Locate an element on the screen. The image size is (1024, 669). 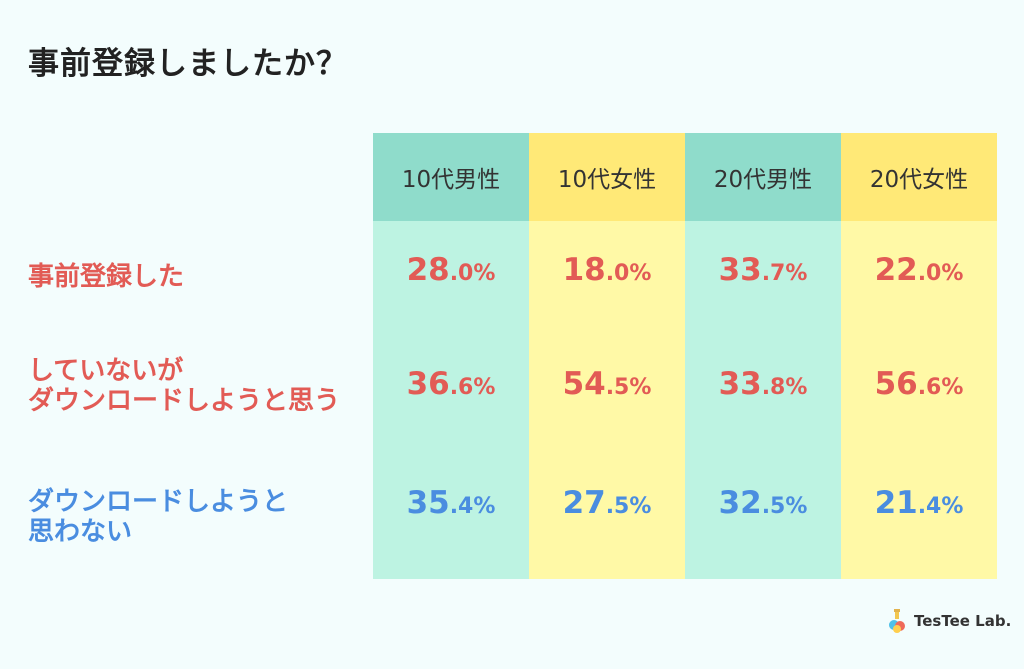
table-cell: 22.0% is located at coordinates (919, 270).